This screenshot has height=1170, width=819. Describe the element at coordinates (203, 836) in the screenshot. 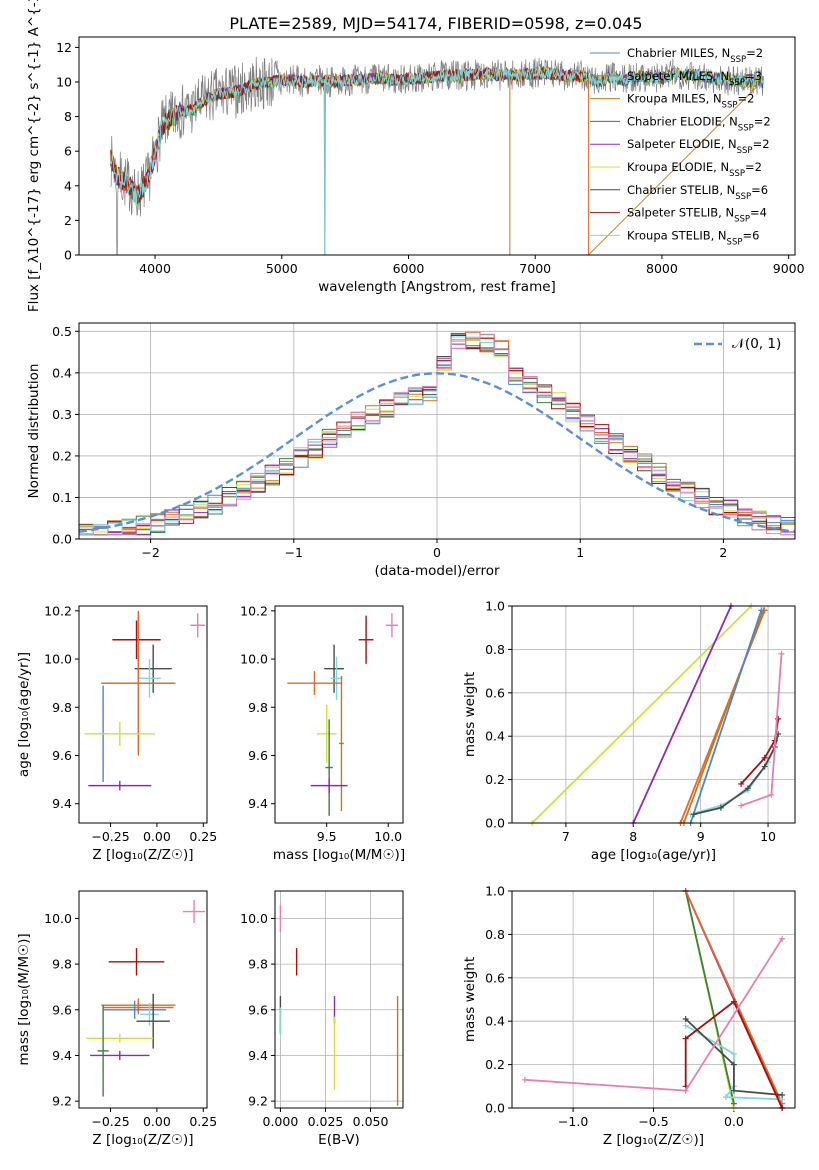

I see `x-tick-label: 0.25` at that location.